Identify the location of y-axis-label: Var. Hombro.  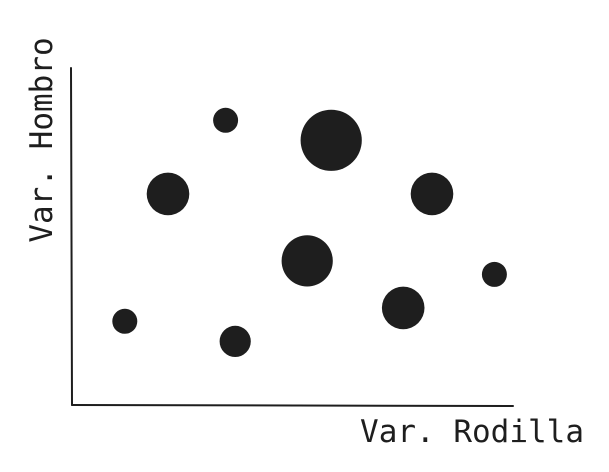
(42, 139).